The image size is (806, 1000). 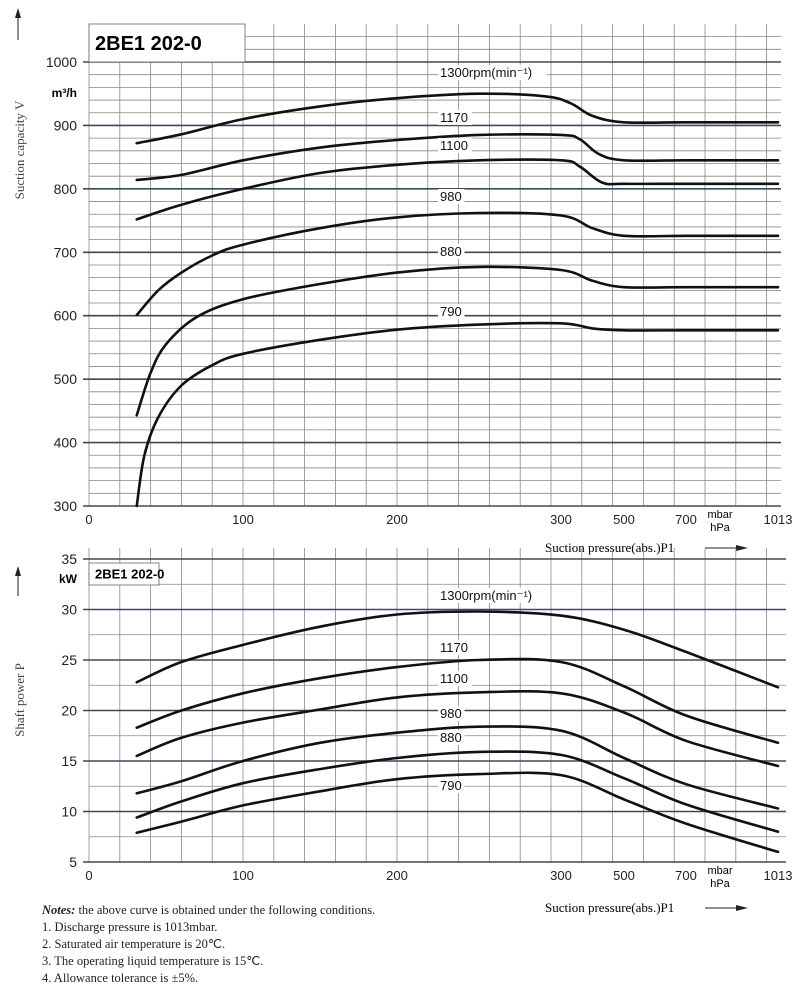 I want to click on y-tick-label: 1000, so click(x=61, y=62).